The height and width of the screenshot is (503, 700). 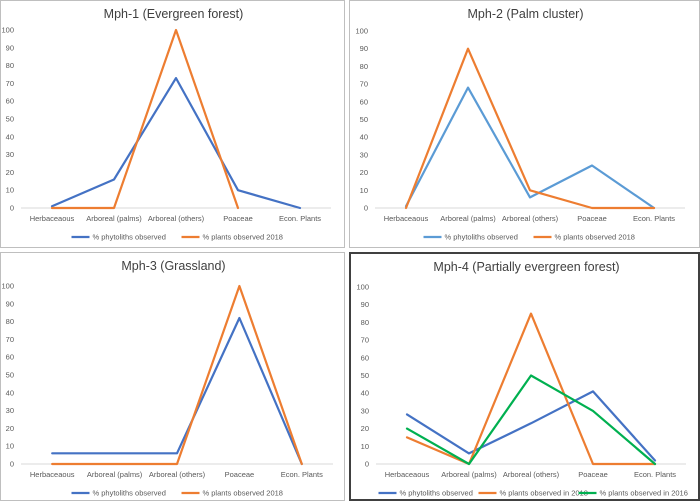 I want to click on chart-title: Mph-1 (Evergreen forest), so click(x=174, y=14).